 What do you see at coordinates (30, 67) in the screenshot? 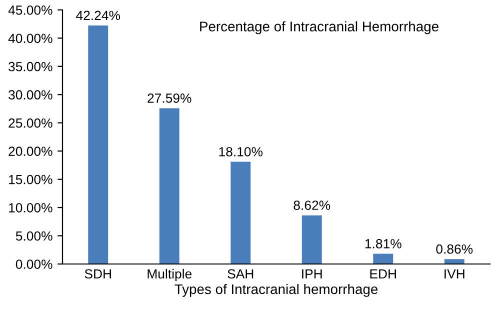
I see `y-tick-label: 35.00%` at bounding box center [30, 67].